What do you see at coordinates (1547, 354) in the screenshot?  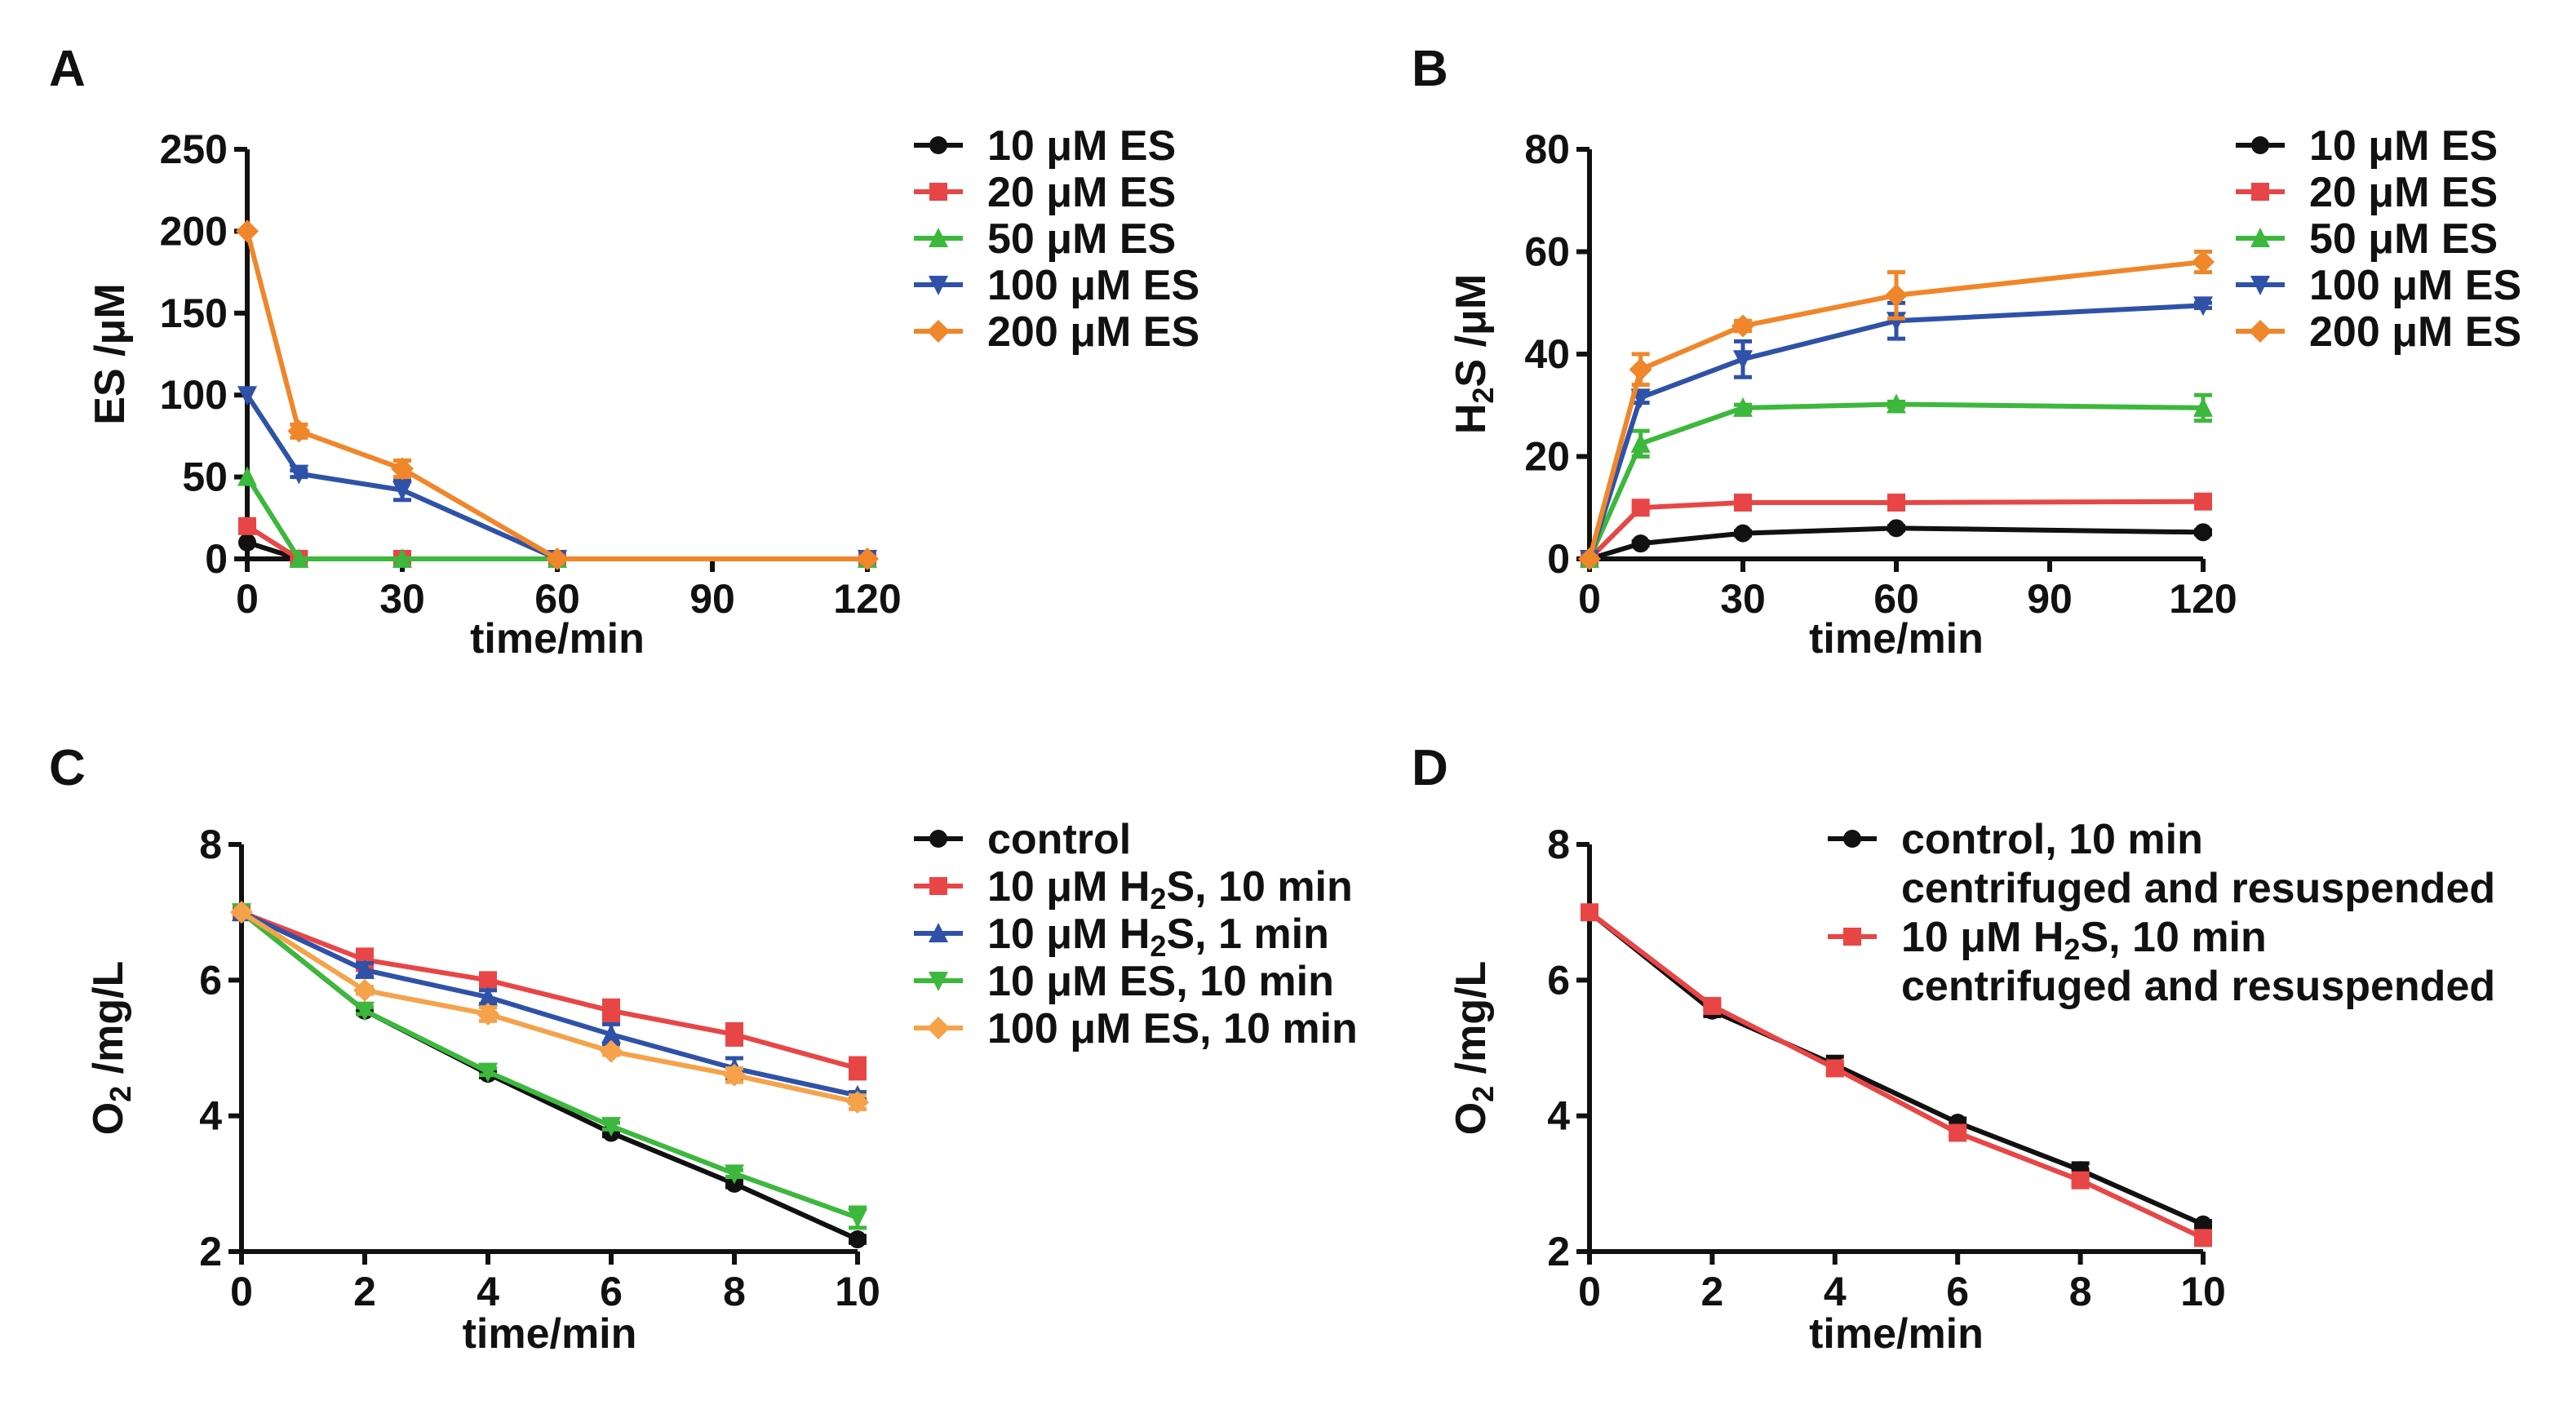 I see `y-tick-label: 40` at bounding box center [1547, 354].